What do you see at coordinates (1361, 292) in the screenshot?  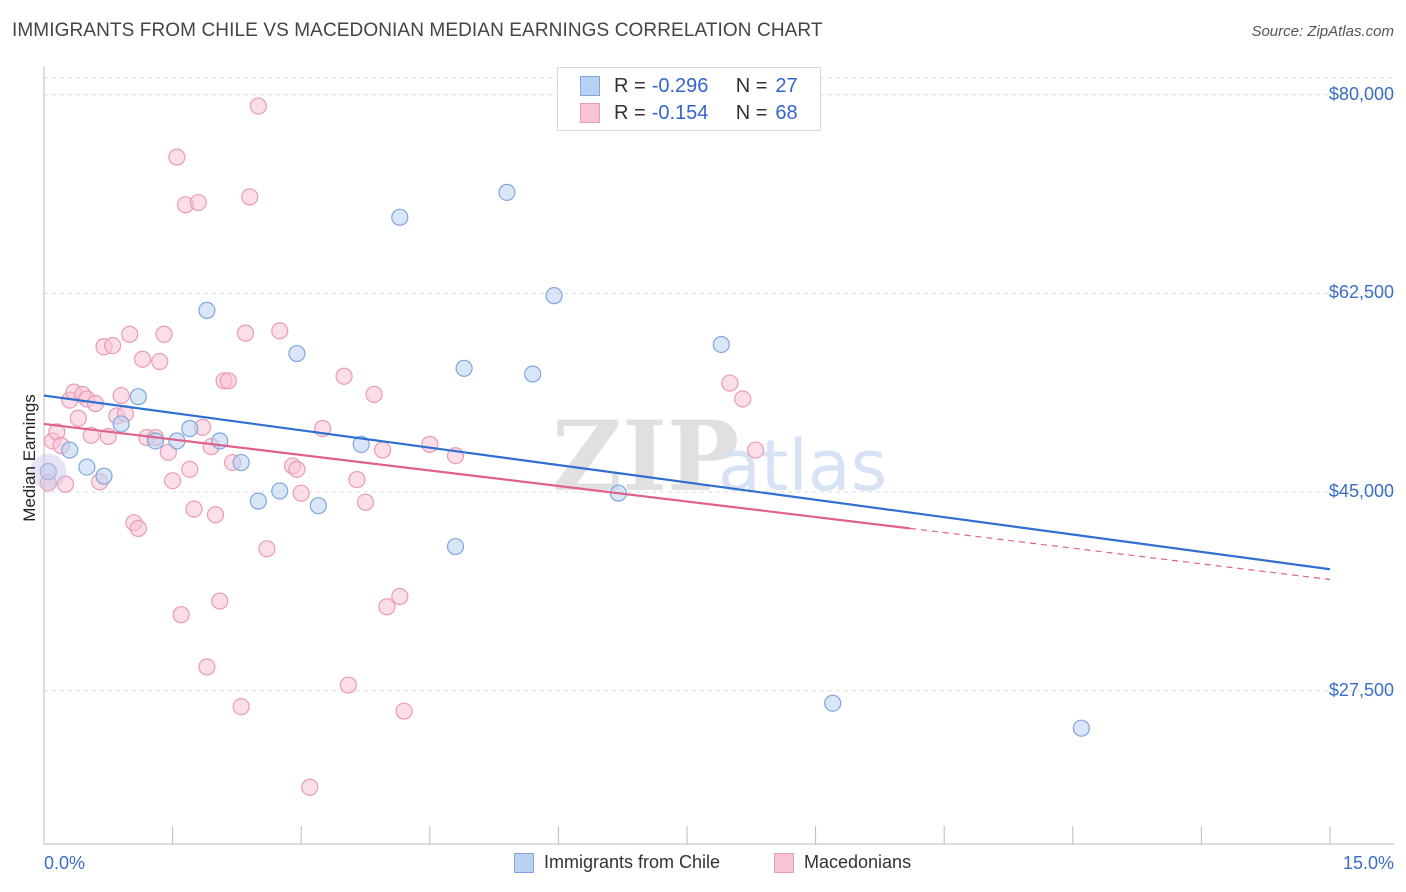 I see `y-tick-label: $62,500` at bounding box center [1361, 292].